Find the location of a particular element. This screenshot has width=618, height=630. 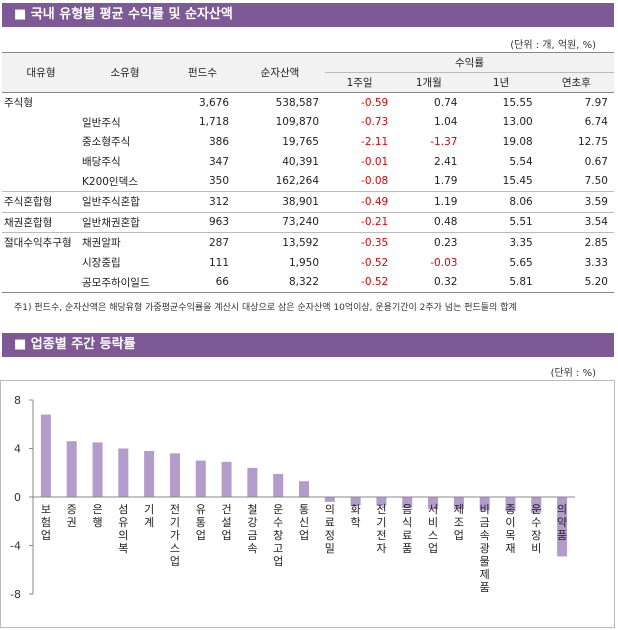

table-cell: 8.06 is located at coordinates (501, 201).